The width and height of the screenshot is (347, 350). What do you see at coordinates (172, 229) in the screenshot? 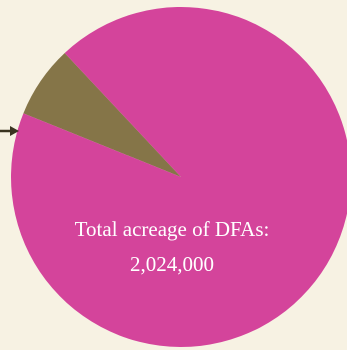
I see `total-acreage-label: Total acreage of DFAs:` at bounding box center [172, 229].